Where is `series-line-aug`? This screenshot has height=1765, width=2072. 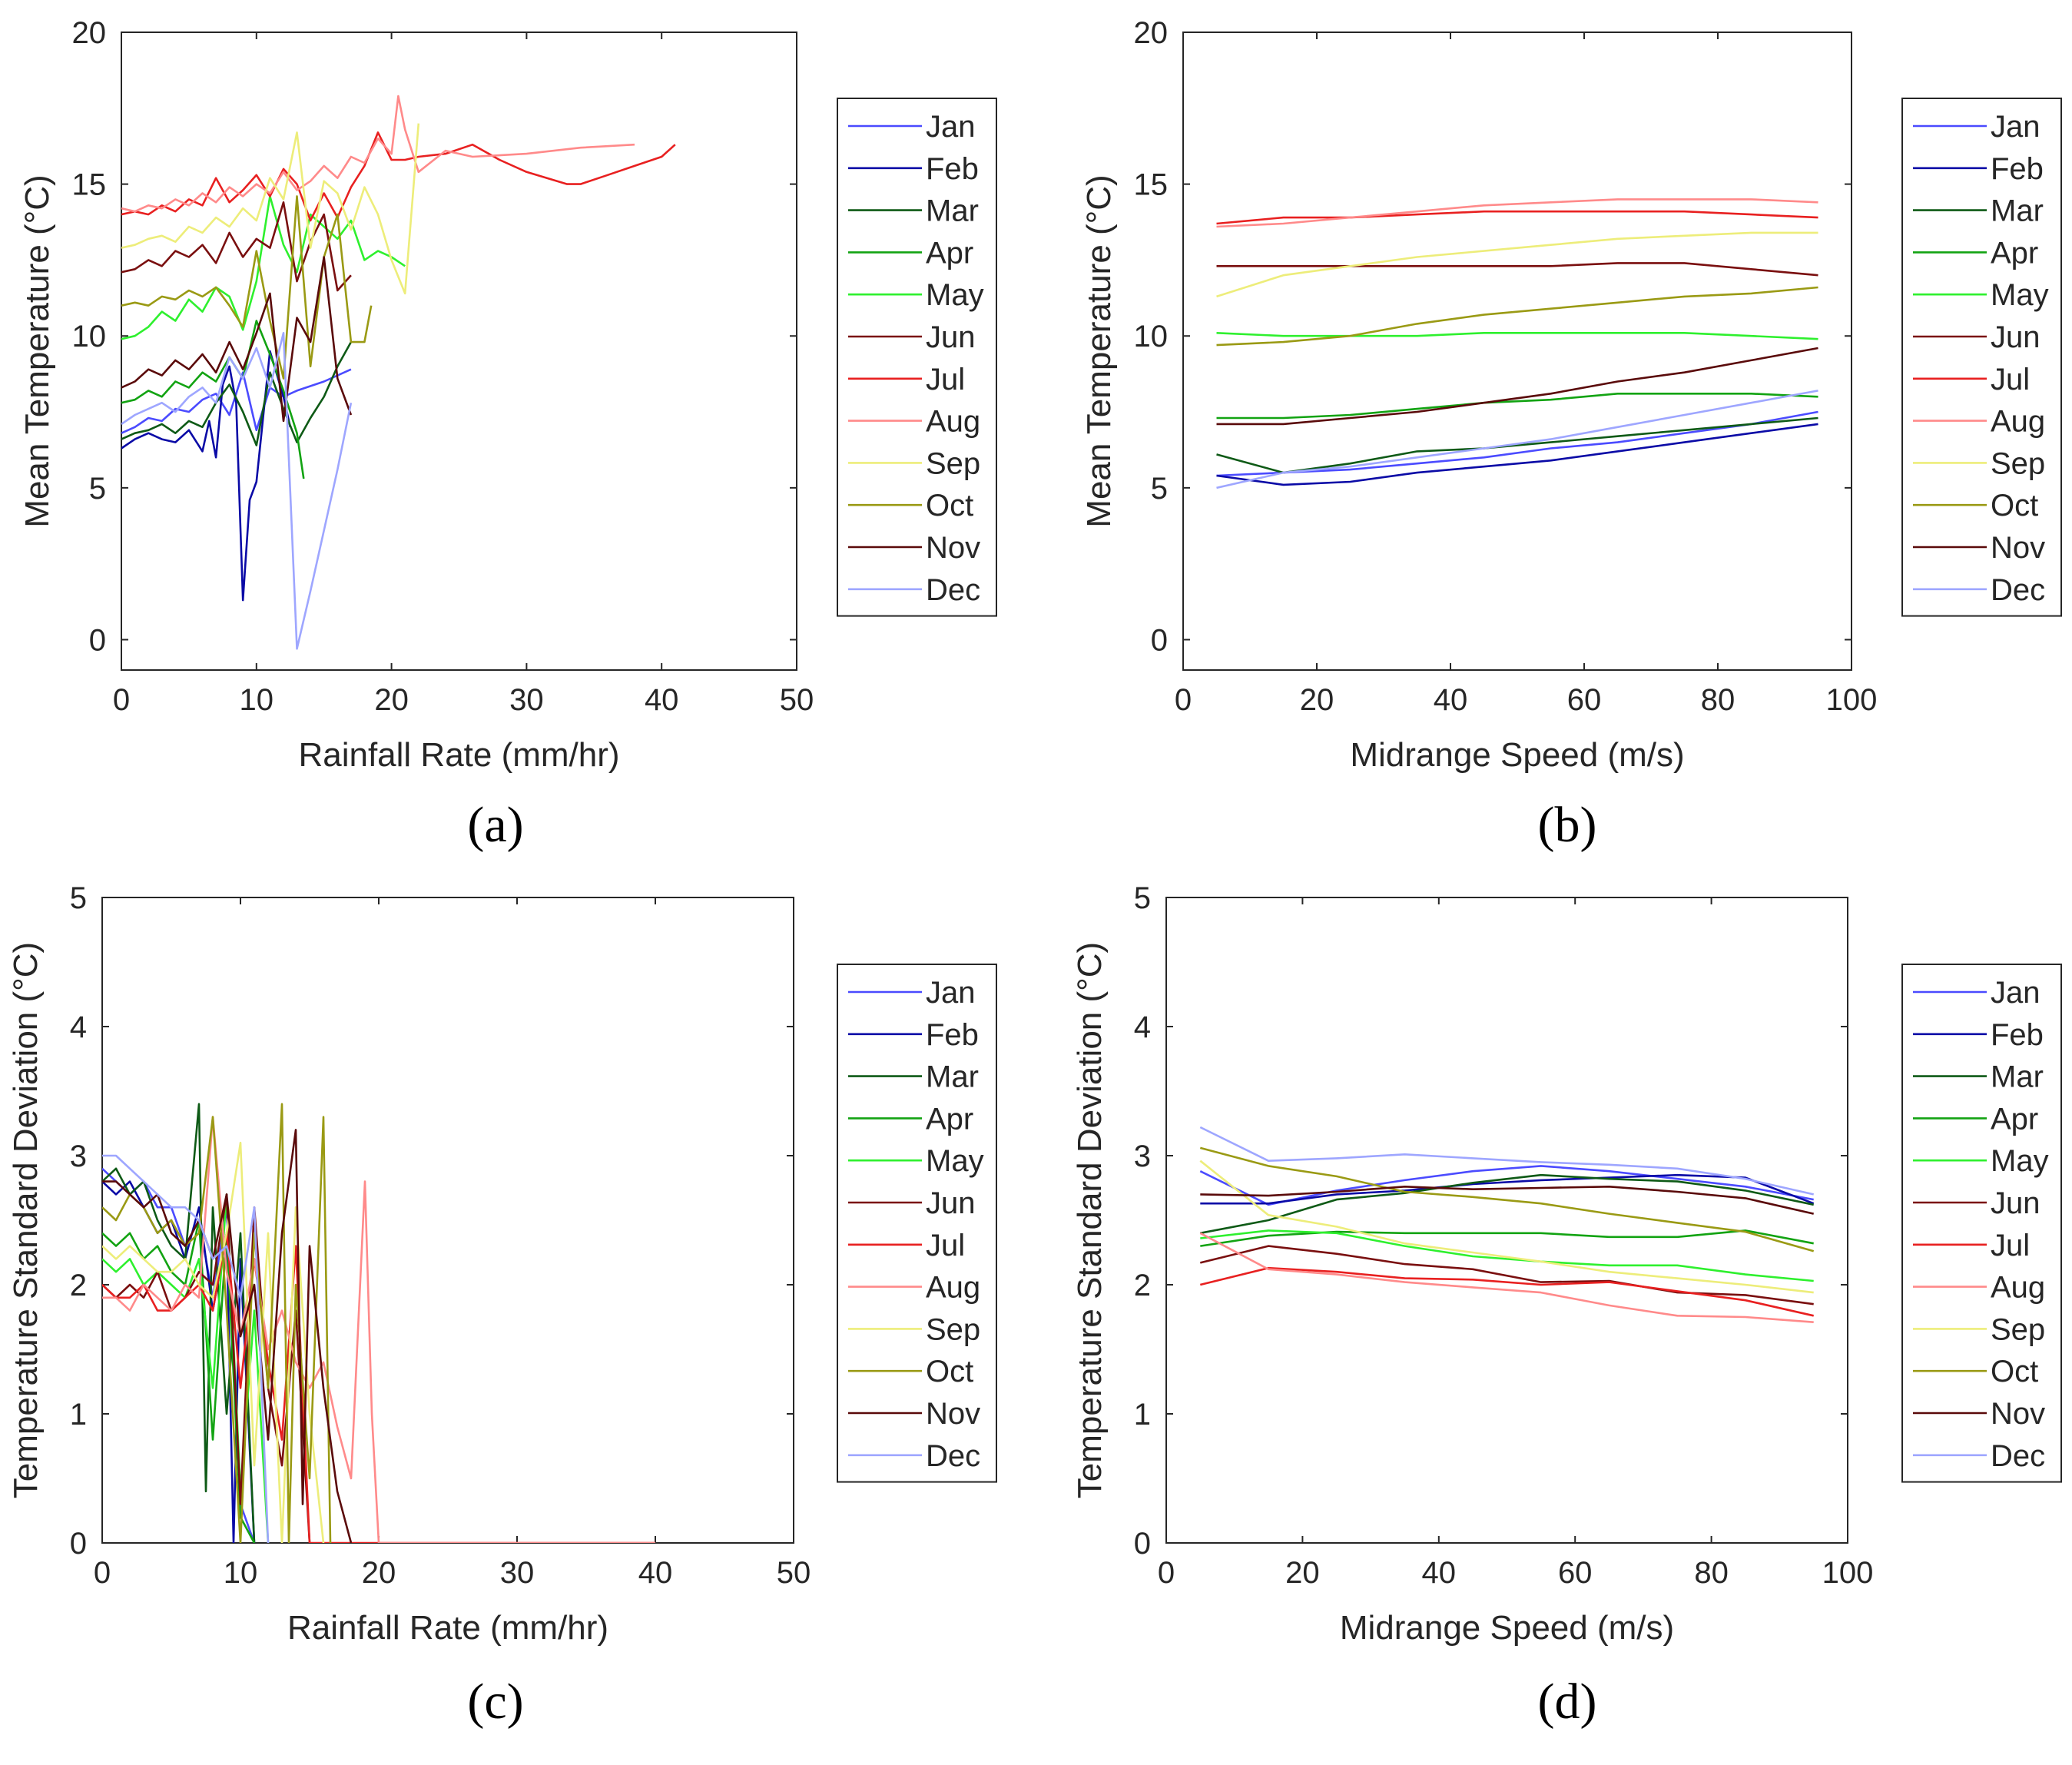 series-line-aug is located at coordinates (378, 154).